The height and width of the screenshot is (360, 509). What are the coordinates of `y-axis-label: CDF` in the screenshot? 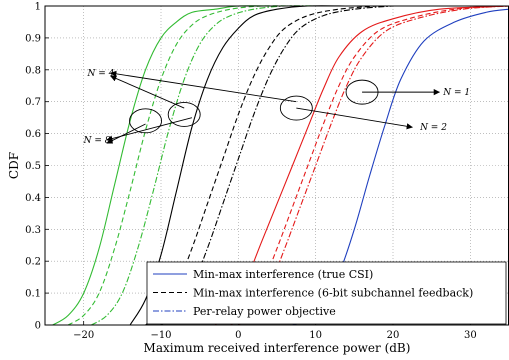 It's located at (14, 165).